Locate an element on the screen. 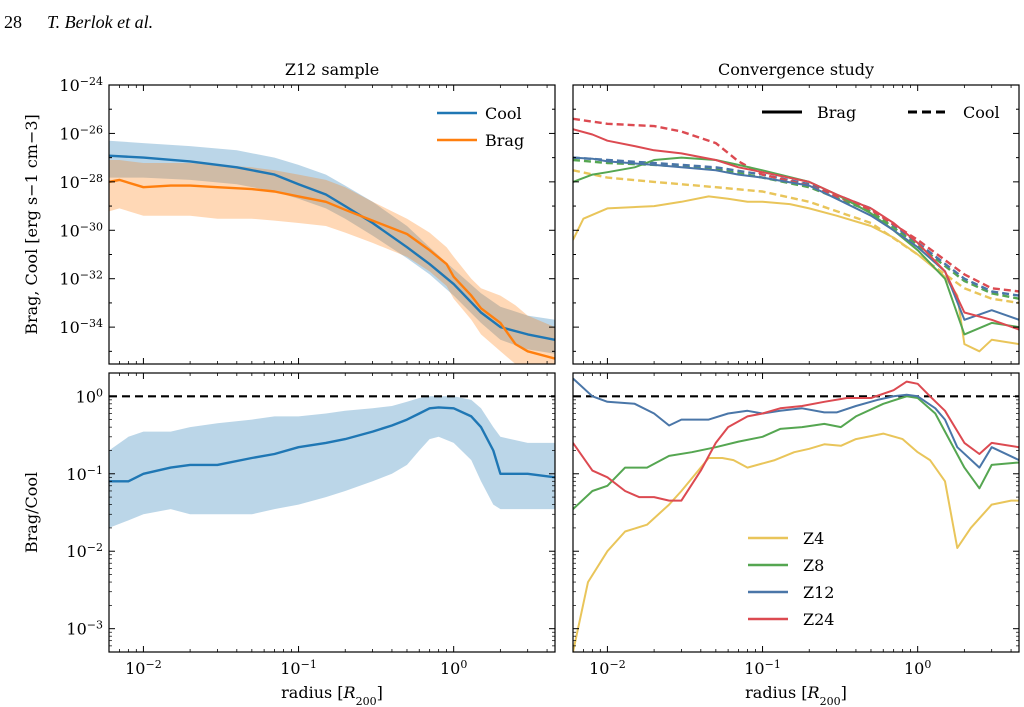 This screenshot has height=707, width=1024. series-line-z4-brag is located at coordinates (796, 274).